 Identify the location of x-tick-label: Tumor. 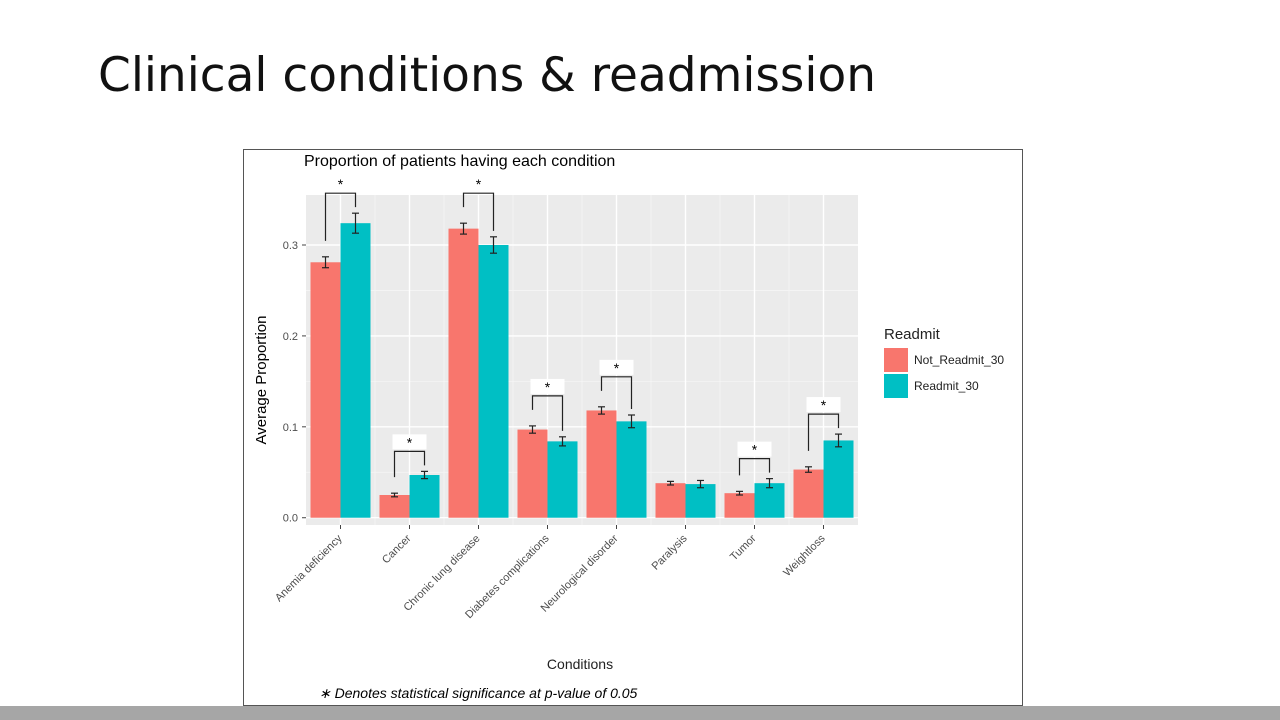
(743, 547).